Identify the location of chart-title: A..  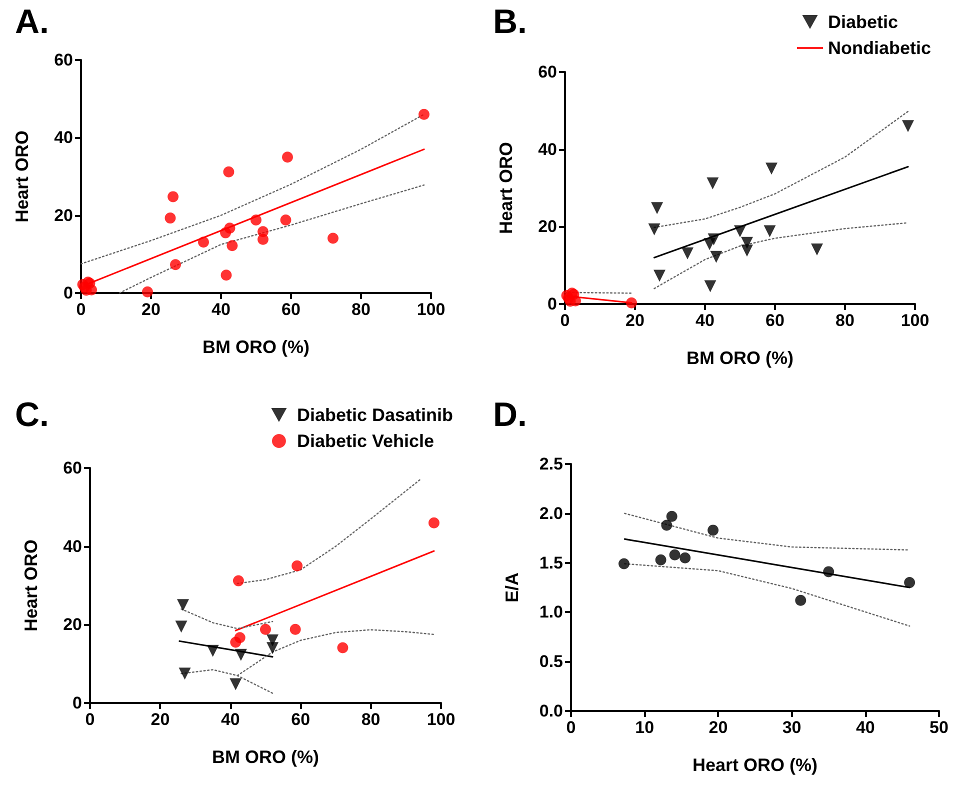
(32, 22).